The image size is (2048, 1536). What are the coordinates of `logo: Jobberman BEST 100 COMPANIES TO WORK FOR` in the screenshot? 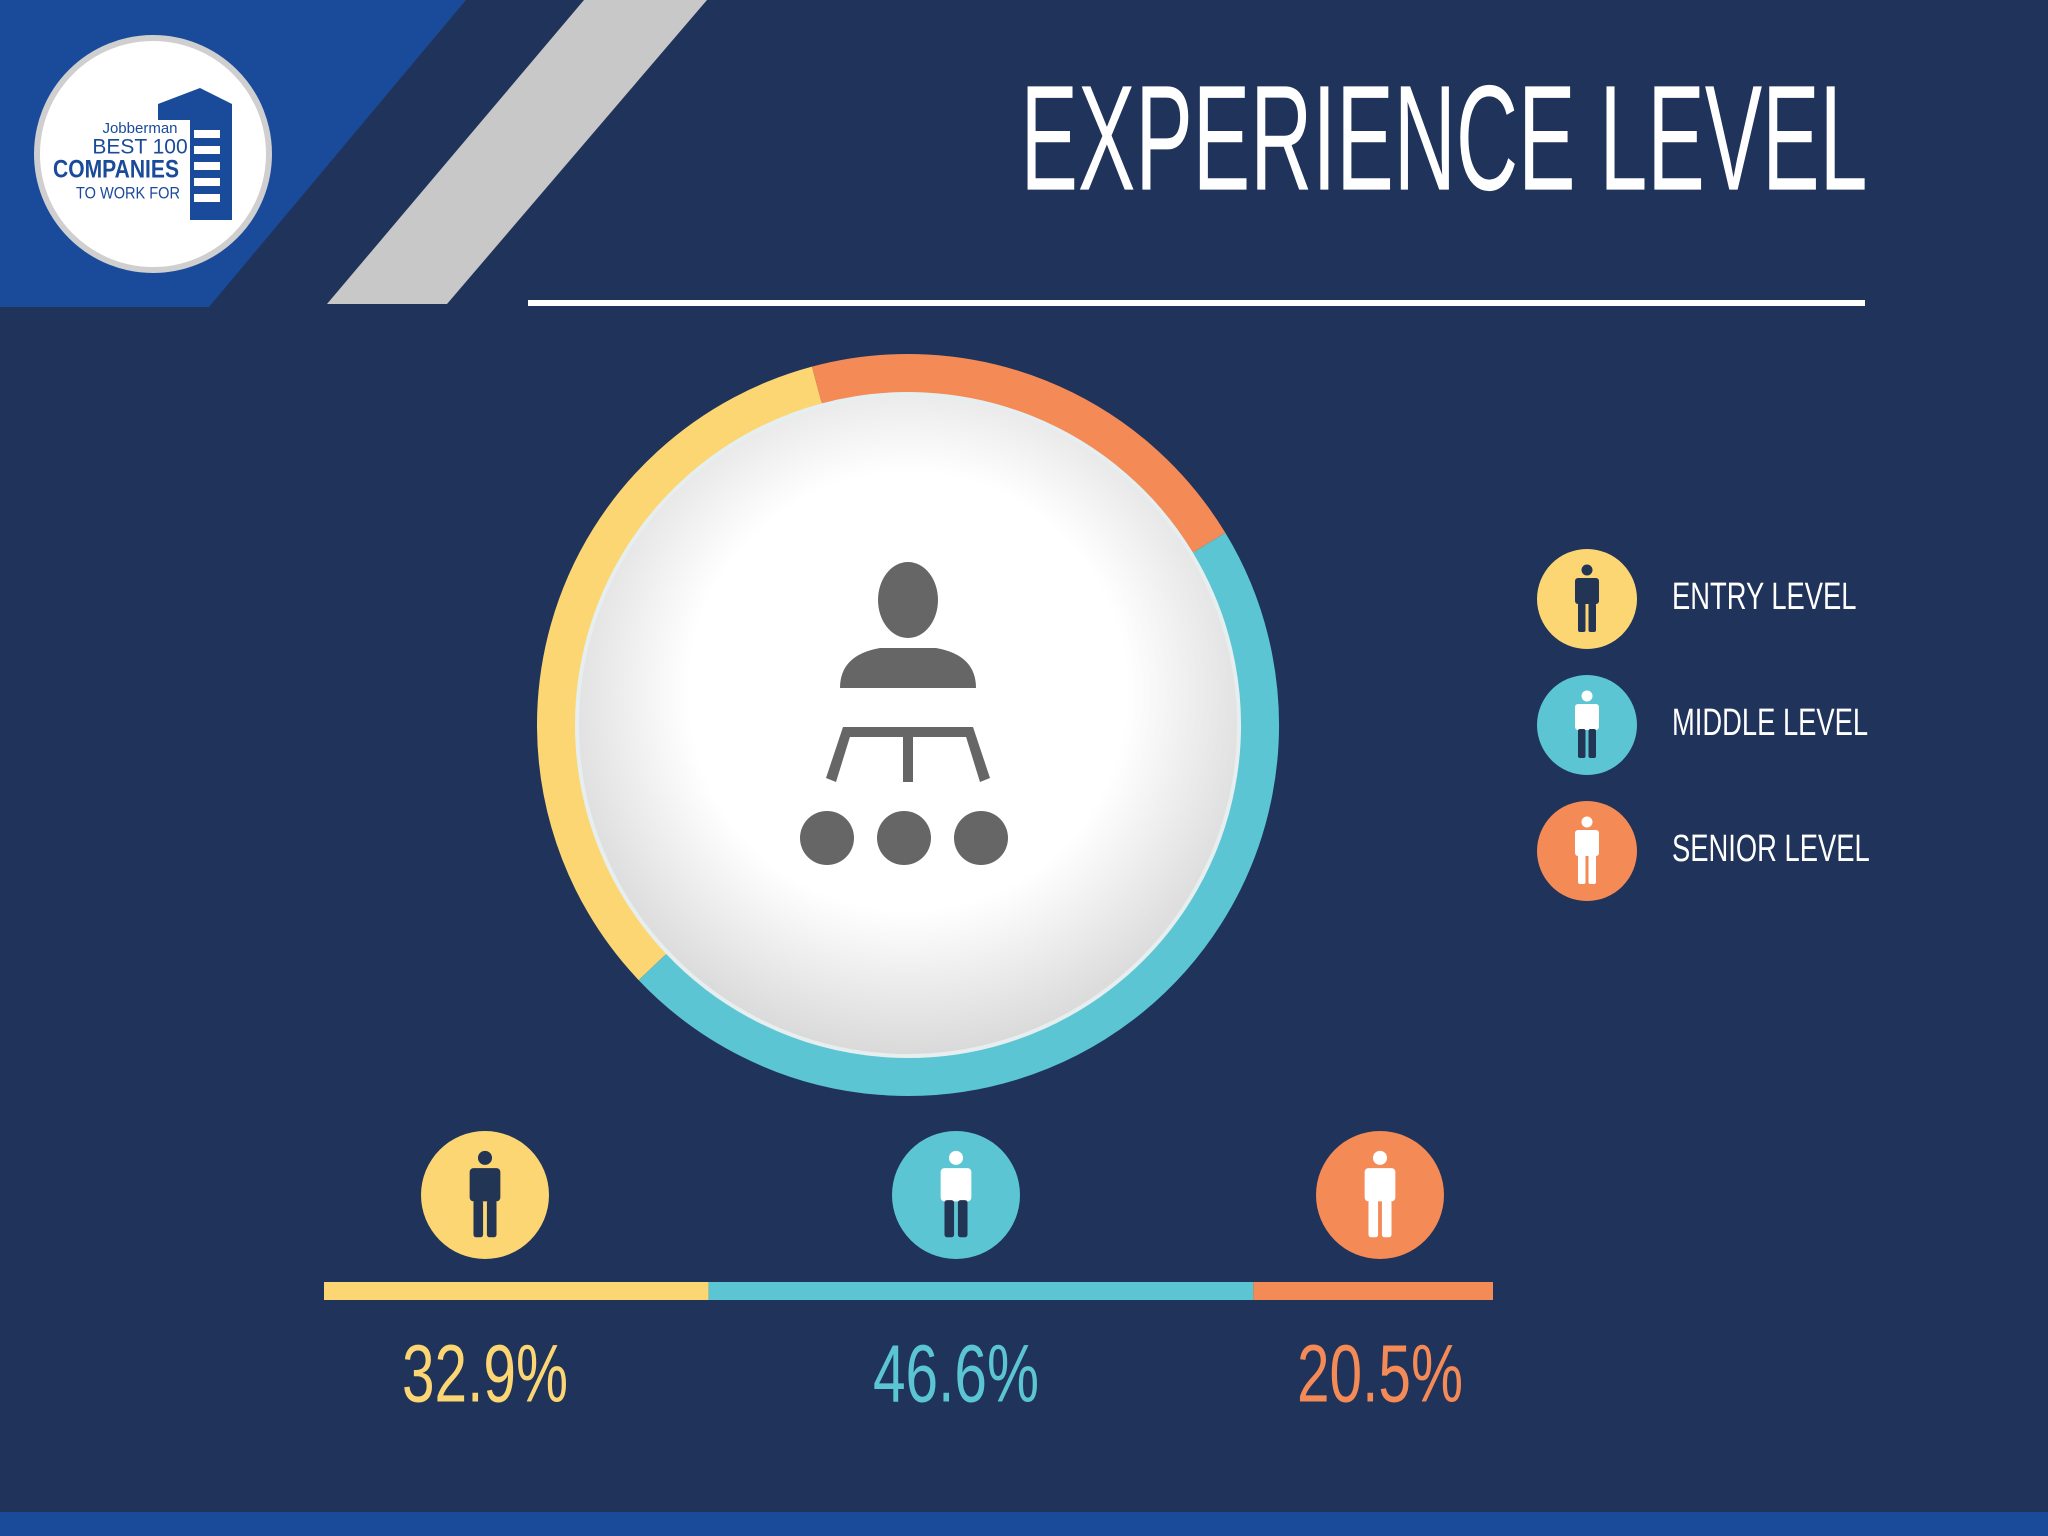 It's located at (153, 154).